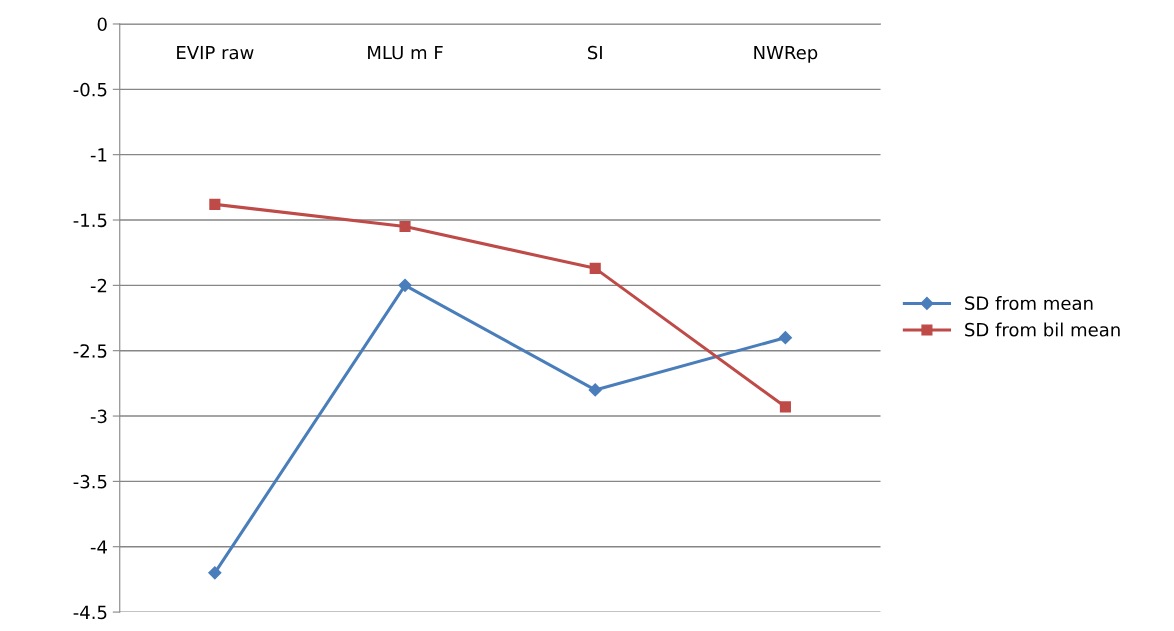 The image size is (1174, 631). I want to click on y-tick-label: -2.5, so click(90, 351).